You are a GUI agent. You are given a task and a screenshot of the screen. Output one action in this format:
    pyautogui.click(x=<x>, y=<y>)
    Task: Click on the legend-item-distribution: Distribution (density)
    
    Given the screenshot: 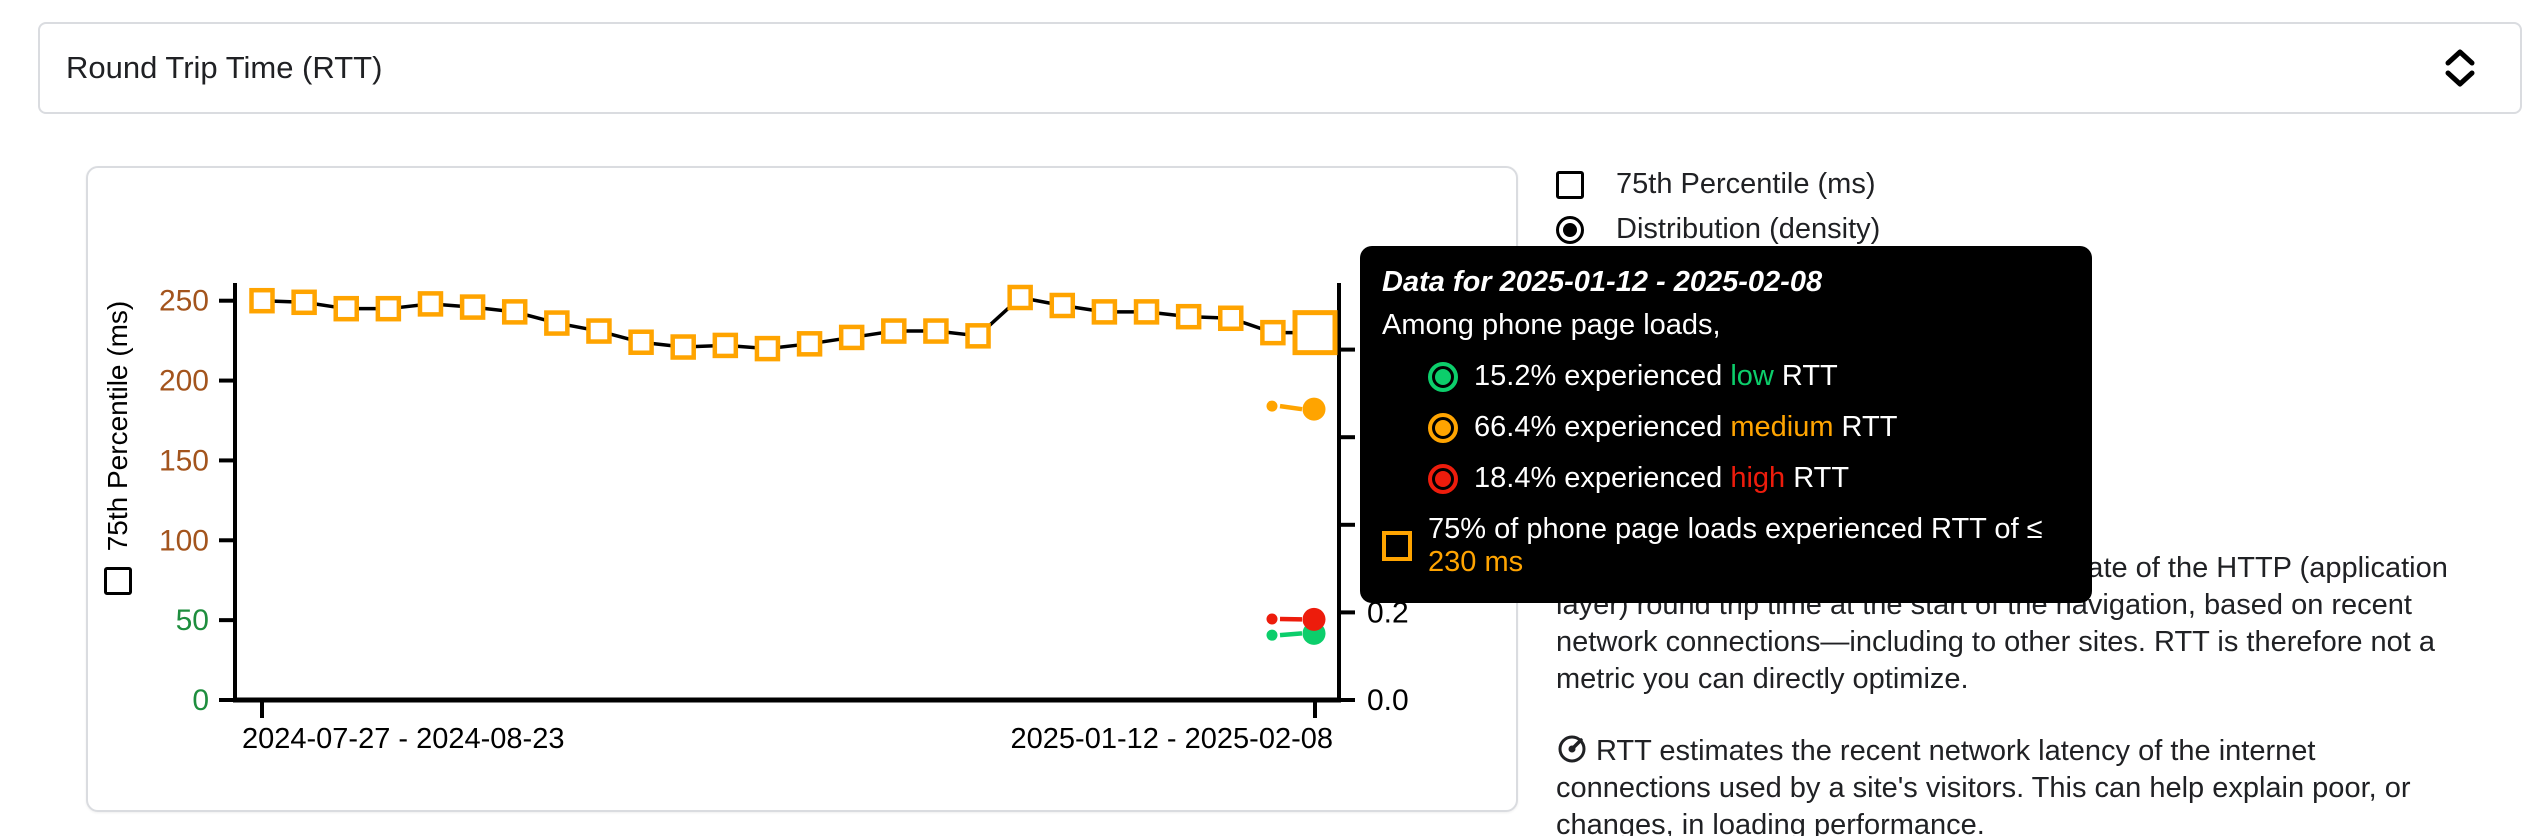 What is the action you would take?
    pyautogui.click(x=1718, y=229)
    